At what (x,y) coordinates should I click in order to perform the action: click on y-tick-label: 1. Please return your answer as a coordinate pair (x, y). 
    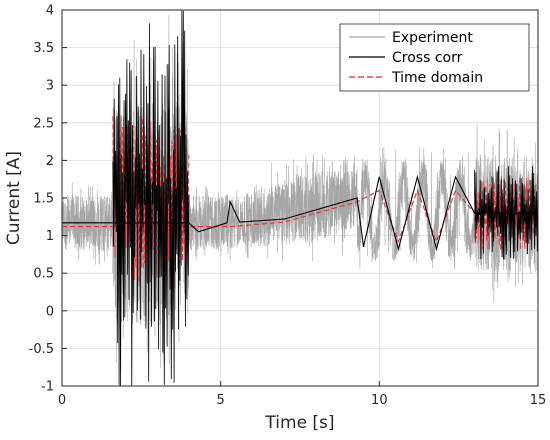
    Looking at the image, I should click on (50, 236).